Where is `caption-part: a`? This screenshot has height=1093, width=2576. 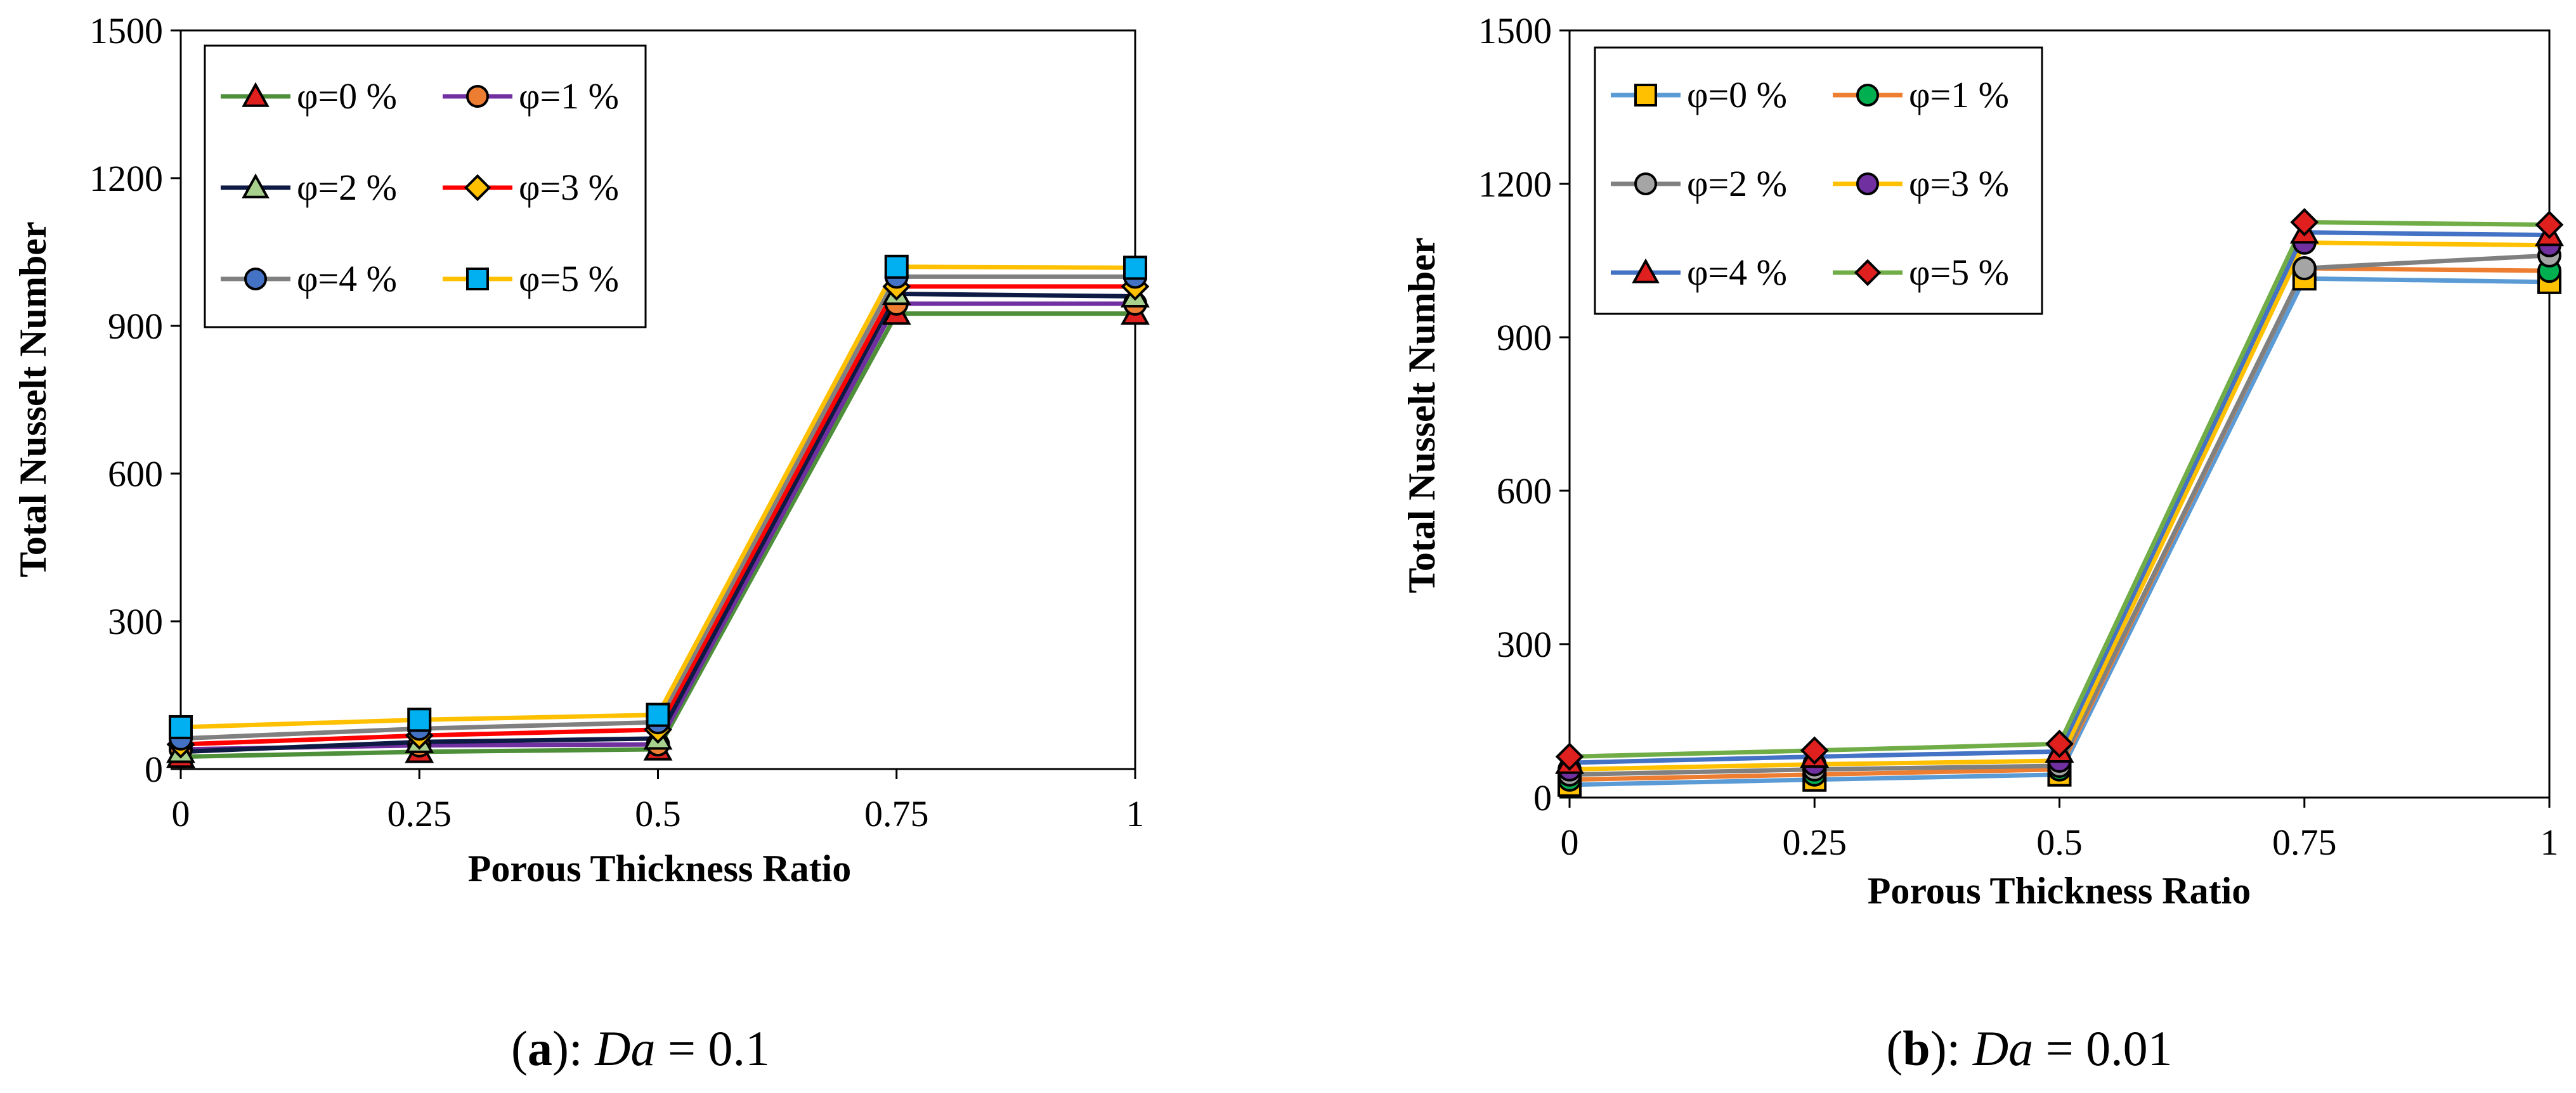 caption-part: a is located at coordinates (540, 1048).